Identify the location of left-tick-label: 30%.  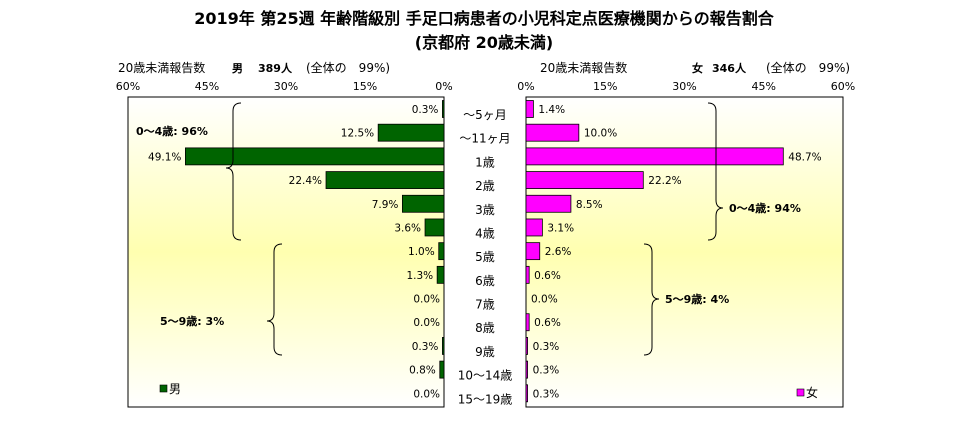
(286, 86).